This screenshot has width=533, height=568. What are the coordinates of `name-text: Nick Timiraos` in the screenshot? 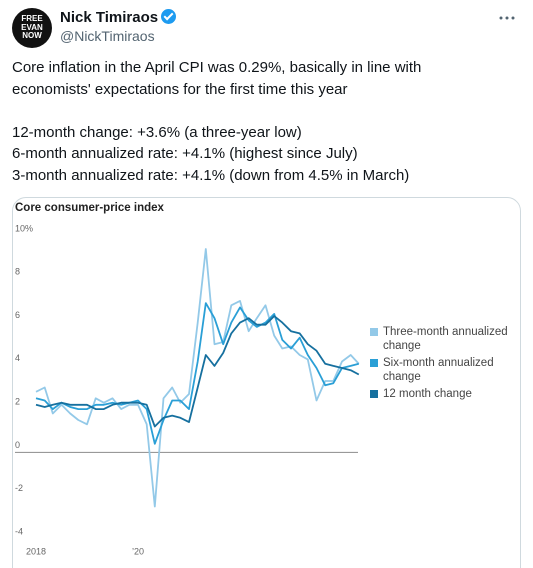 It's located at (109, 17).